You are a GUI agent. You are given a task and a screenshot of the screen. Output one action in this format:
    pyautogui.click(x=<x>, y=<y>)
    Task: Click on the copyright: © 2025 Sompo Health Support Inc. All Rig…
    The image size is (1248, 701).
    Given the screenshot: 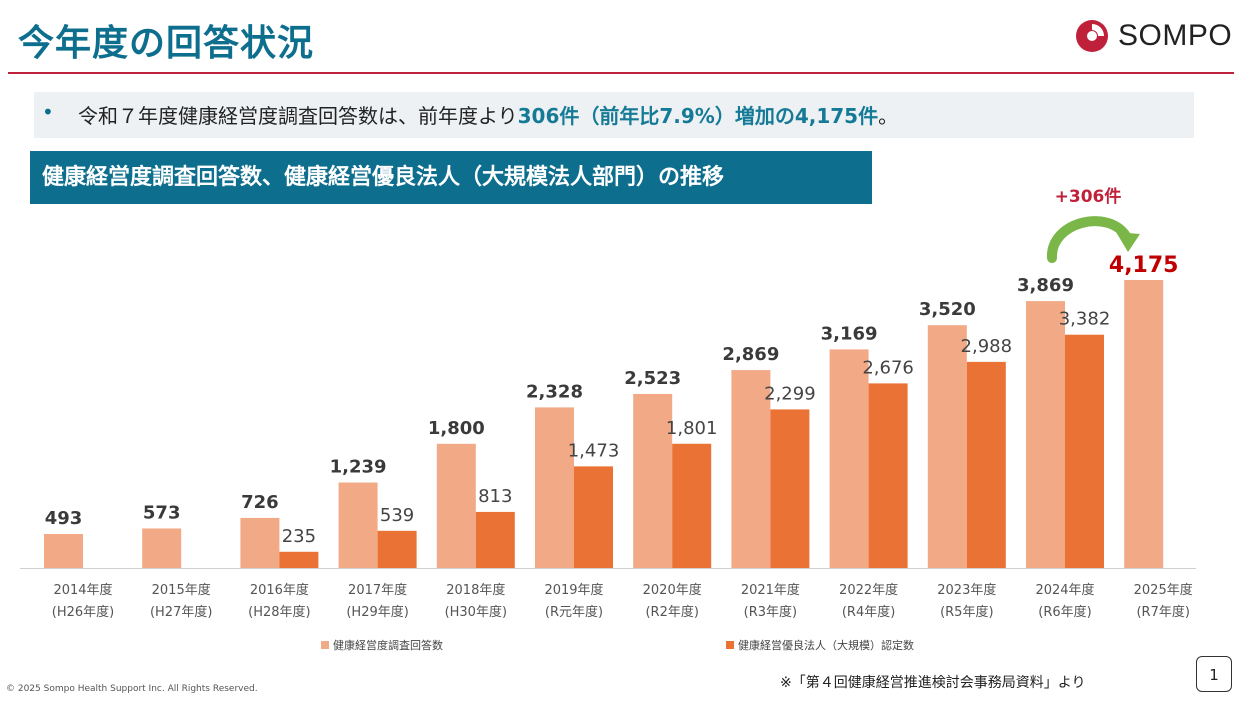 What is the action you would take?
    pyautogui.click(x=132, y=689)
    